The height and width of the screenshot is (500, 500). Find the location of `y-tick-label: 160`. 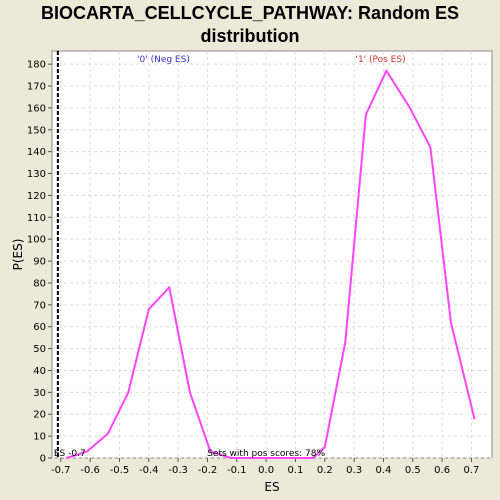

y-tick-label: 160 is located at coordinates (36, 108).